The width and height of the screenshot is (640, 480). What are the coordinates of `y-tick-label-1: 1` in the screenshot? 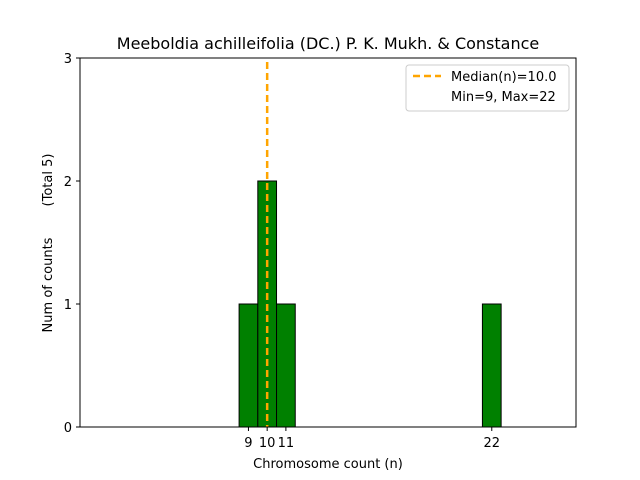 It's located at (68, 305).